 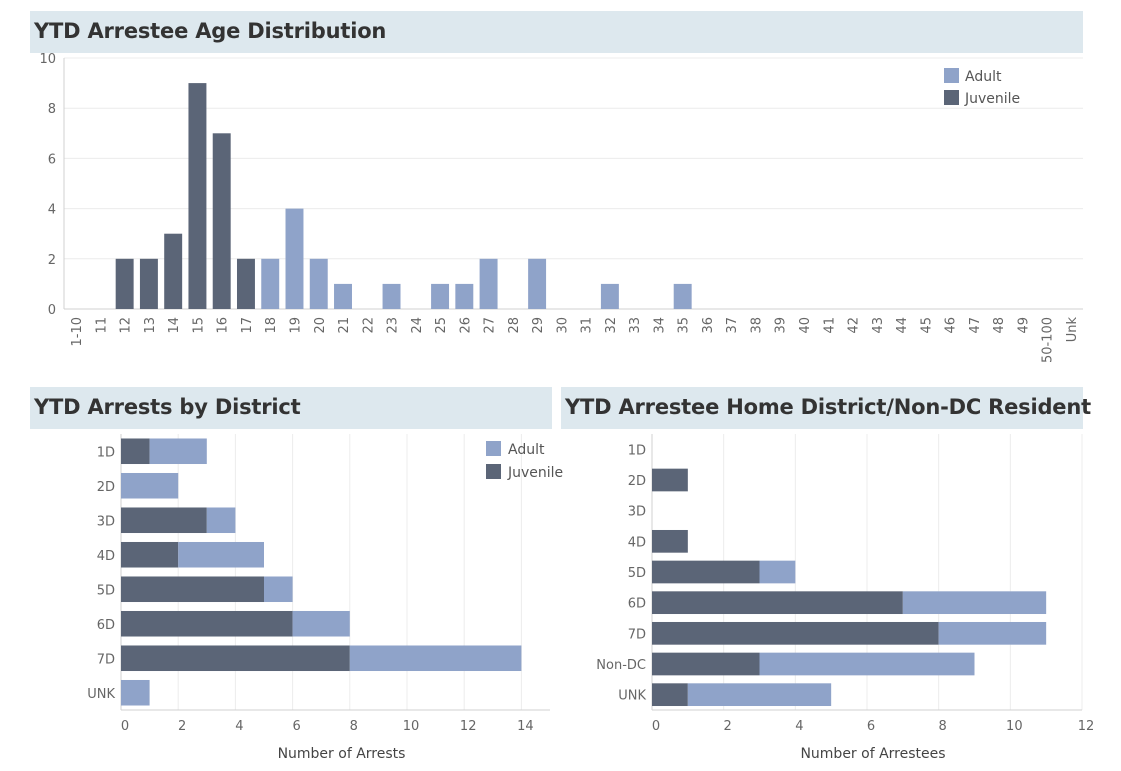 I want to click on district-chart-title: YTD Arrests by District, so click(x=167, y=407).